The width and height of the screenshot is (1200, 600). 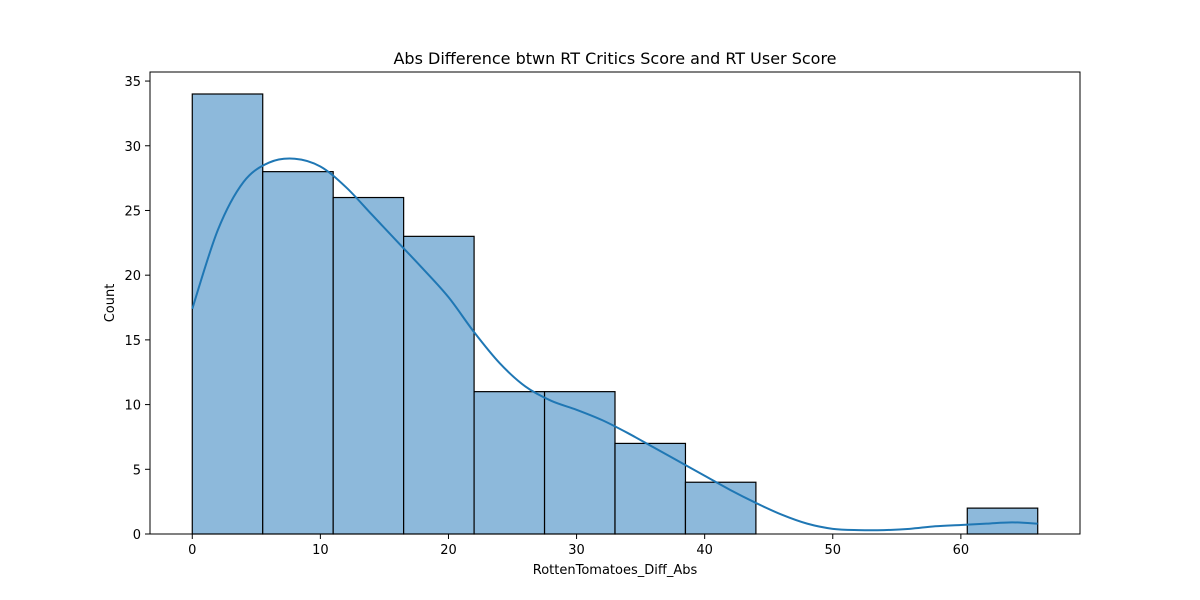 I want to click on y-tick-label: 25, so click(x=132, y=211).